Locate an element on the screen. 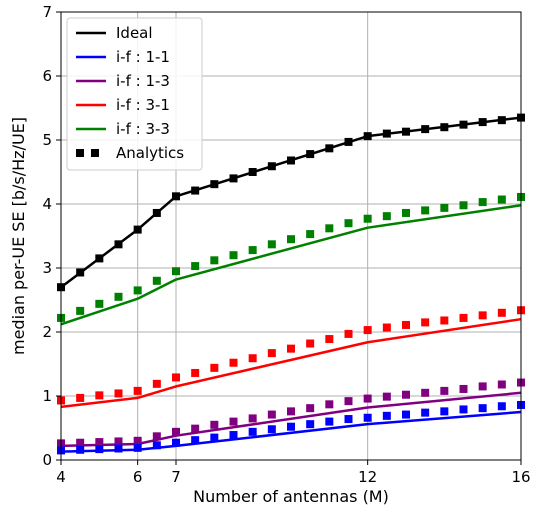  x-axis-label: Number of antennas (M) is located at coordinates (291, 496).